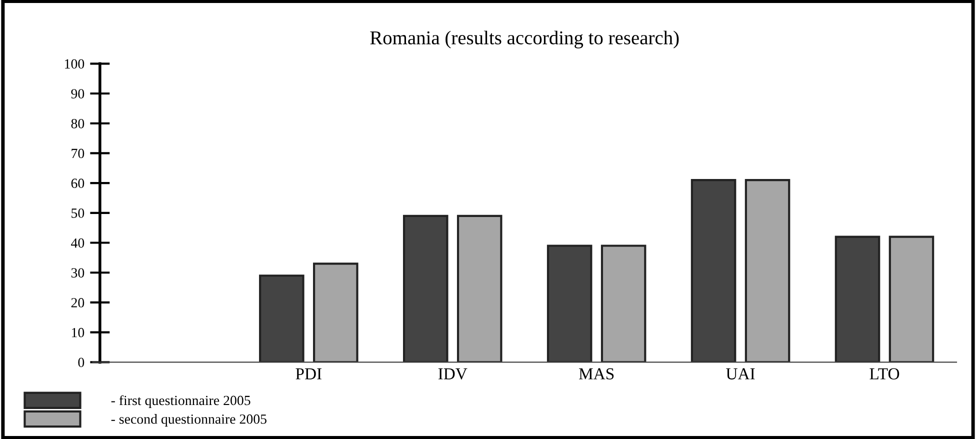  Describe the element at coordinates (885, 374) in the screenshot. I see `x-tick-label: LTO` at that location.